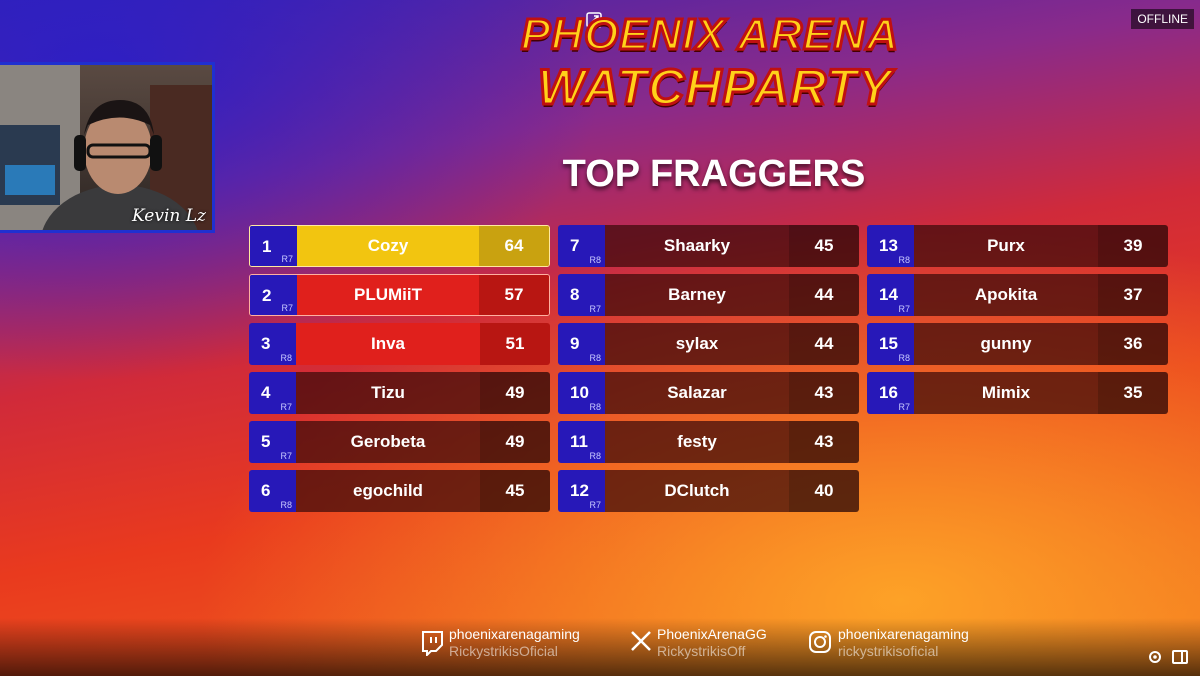 The width and height of the screenshot is (1200, 676). What do you see at coordinates (388, 442) in the screenshot?
I see `player-name: Gerobeta` at bounding box center [388, 442].